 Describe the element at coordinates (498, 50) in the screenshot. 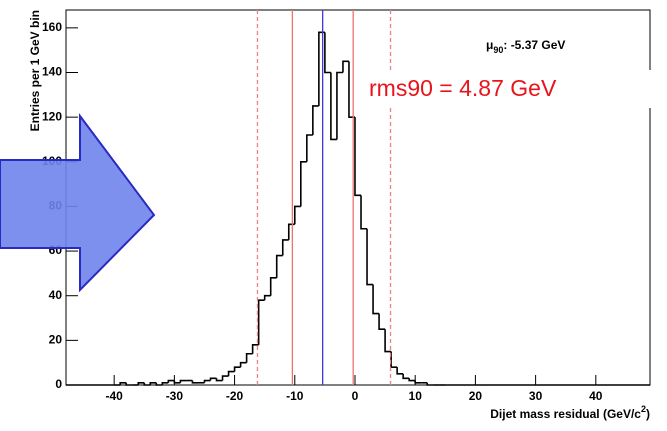

I see `mu90-sub: 90` at that location.